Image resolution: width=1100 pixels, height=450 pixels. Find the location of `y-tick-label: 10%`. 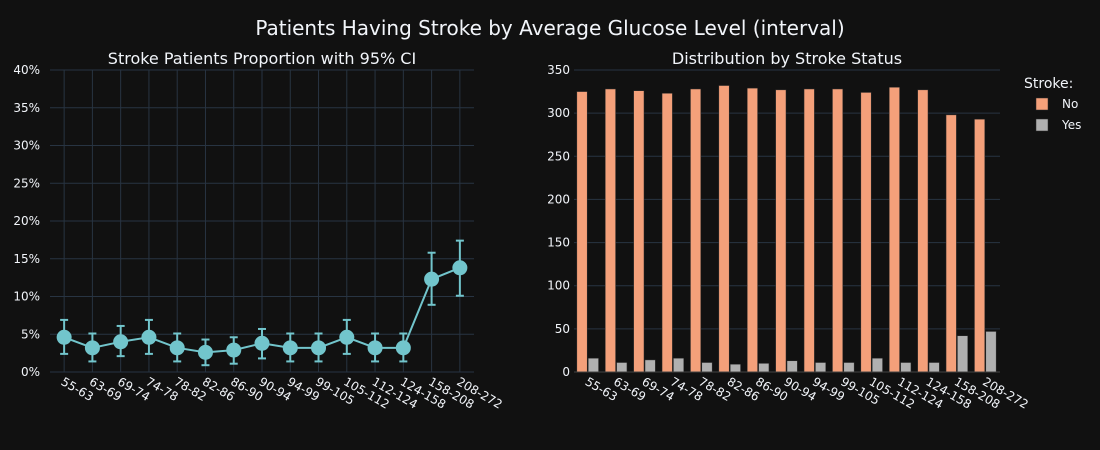

y-tick-label: 10% is located at coordinates (26, 297).